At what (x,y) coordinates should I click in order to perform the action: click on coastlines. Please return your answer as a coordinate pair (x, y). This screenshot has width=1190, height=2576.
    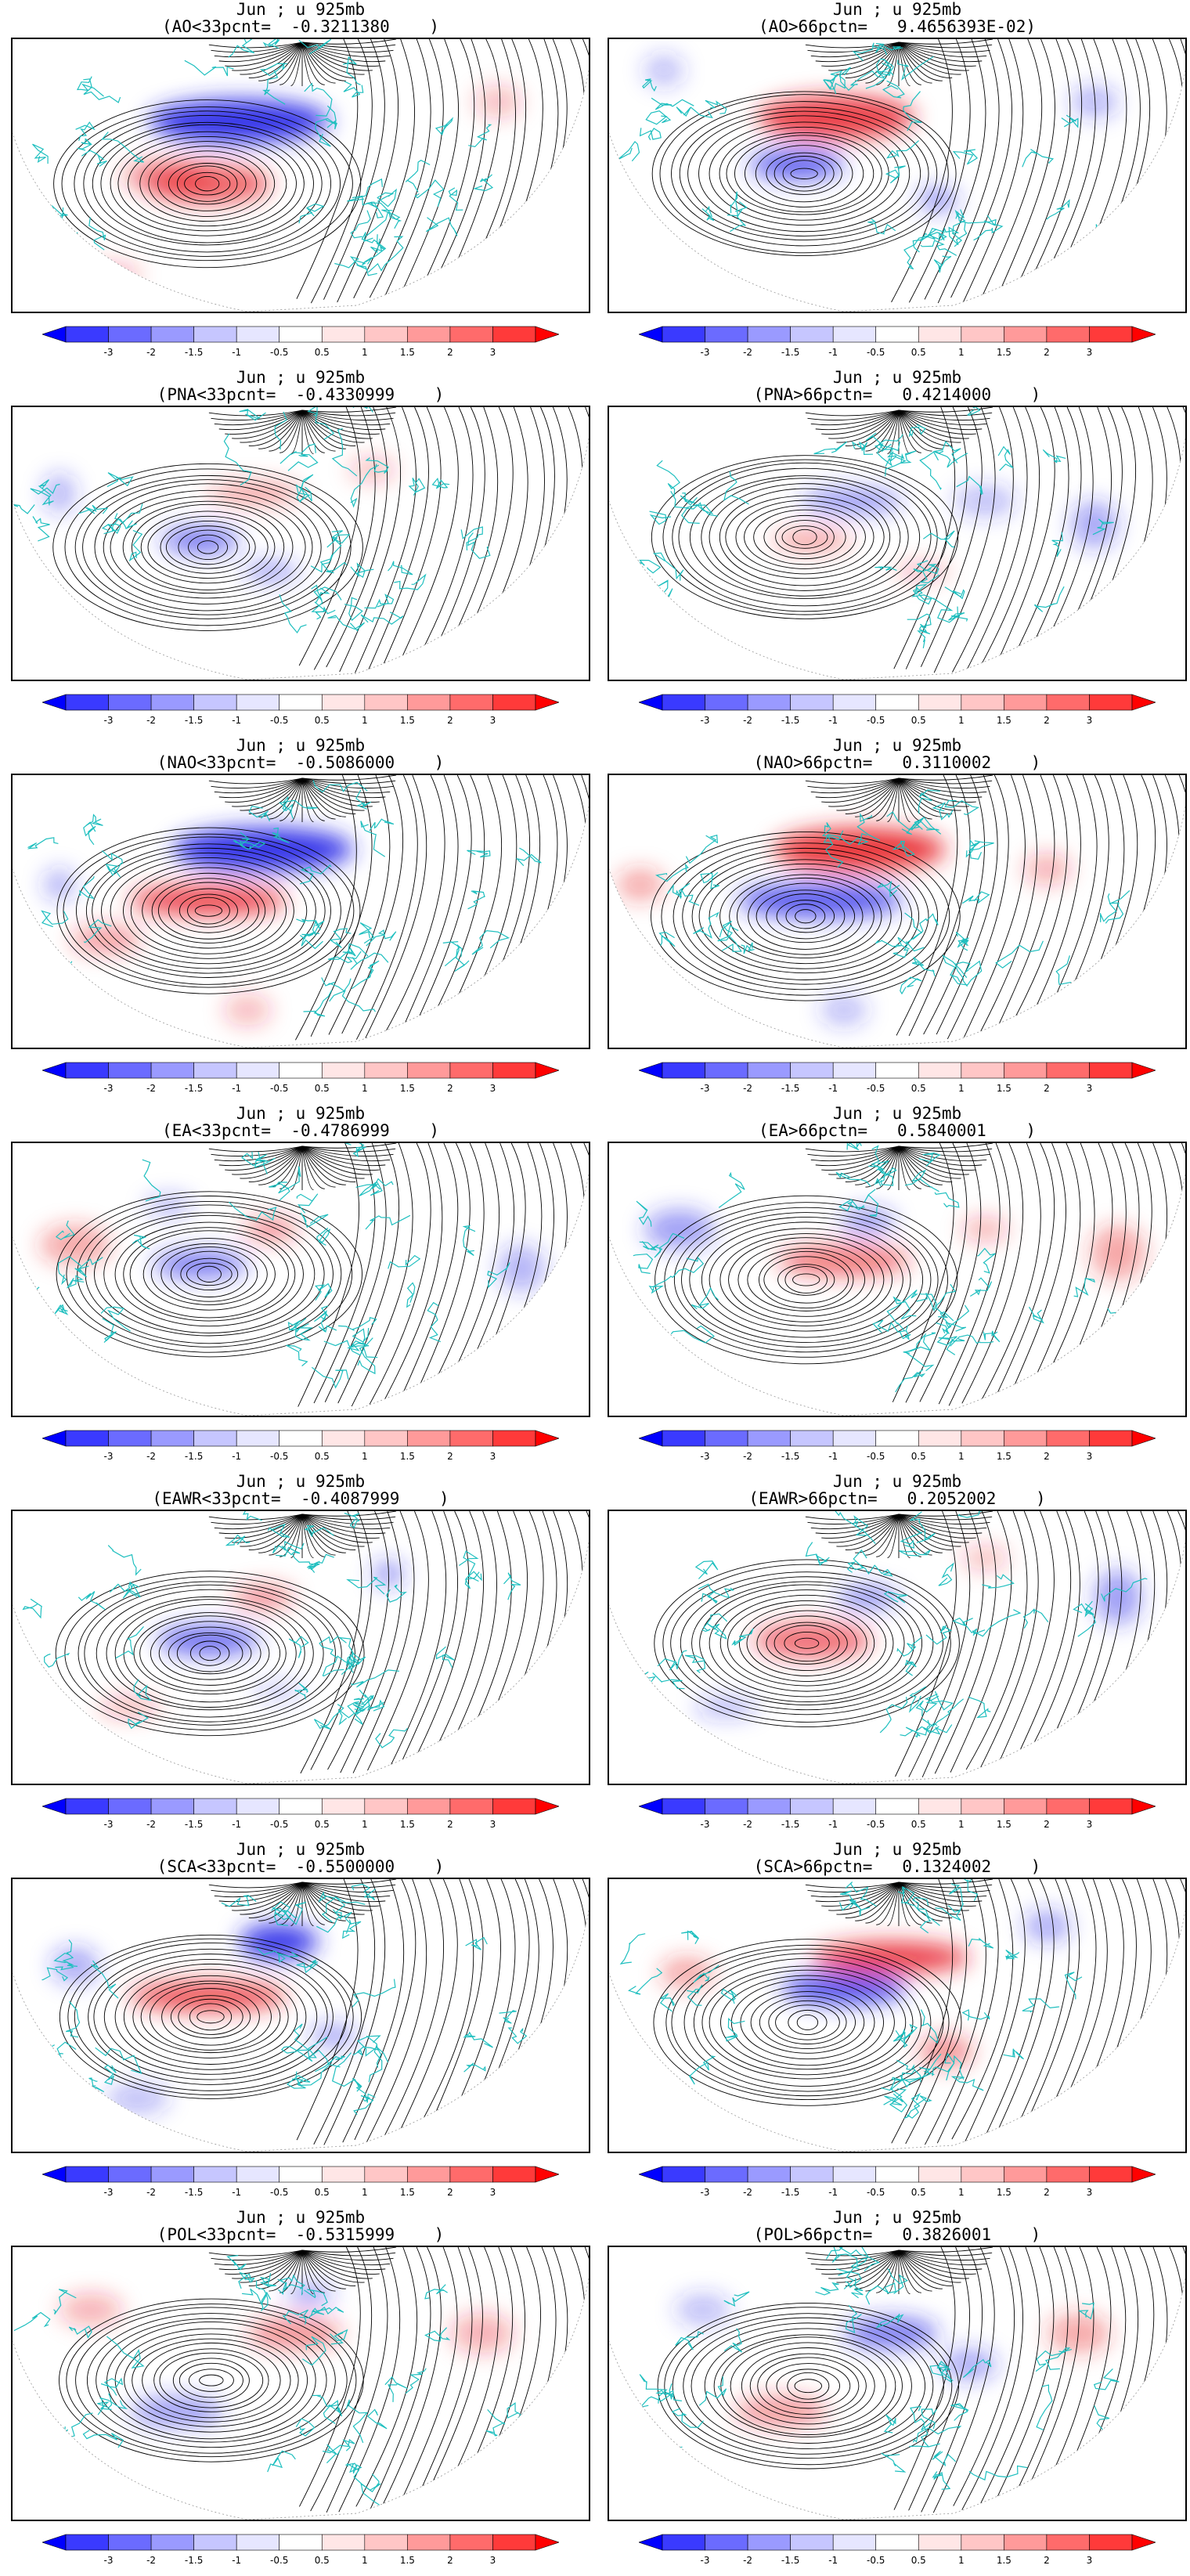
    Looking at the image, I should click on (892, 1624).